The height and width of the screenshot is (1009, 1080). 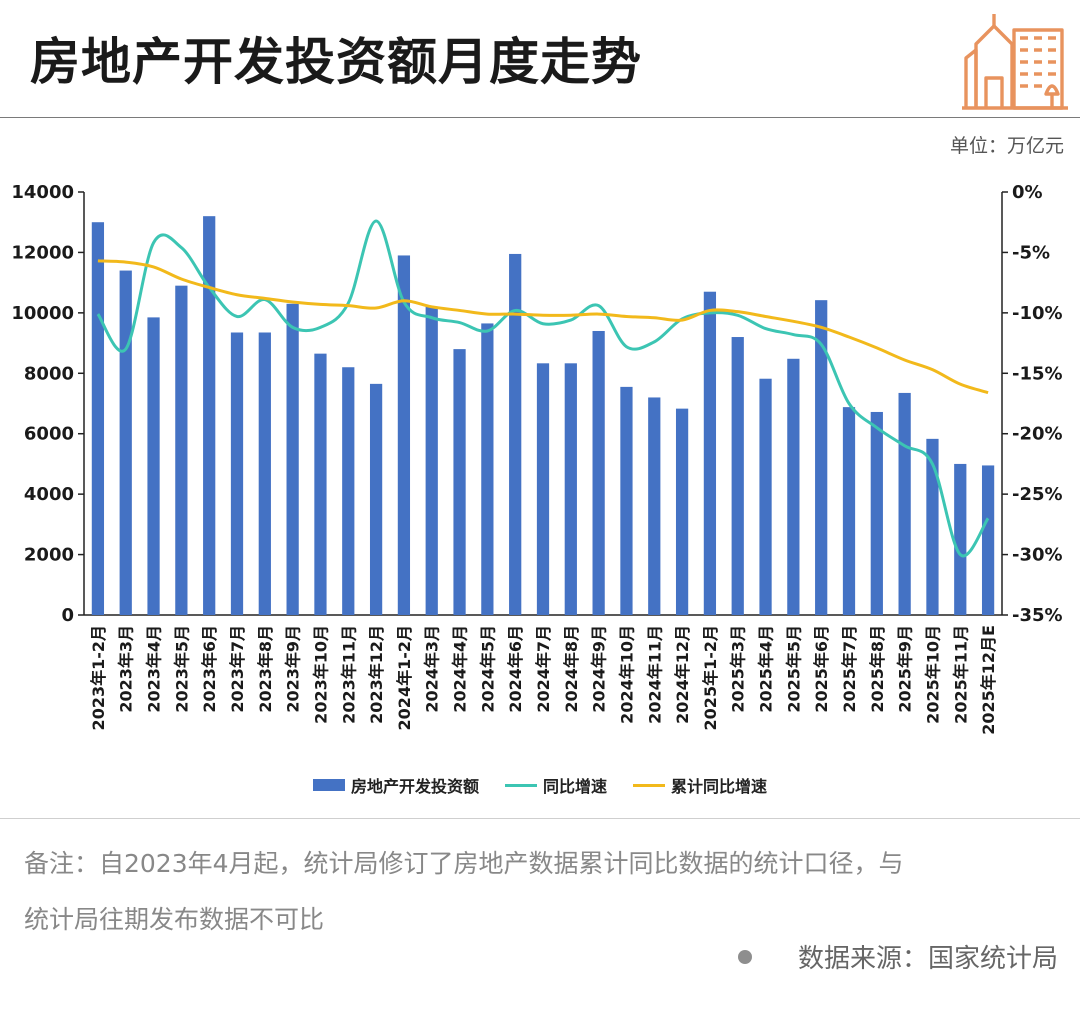 What do you see at coordinates (738, 669) in the screenshot?
I see `x-tick-label: 2025年3月` at bounding box center [738, 669].